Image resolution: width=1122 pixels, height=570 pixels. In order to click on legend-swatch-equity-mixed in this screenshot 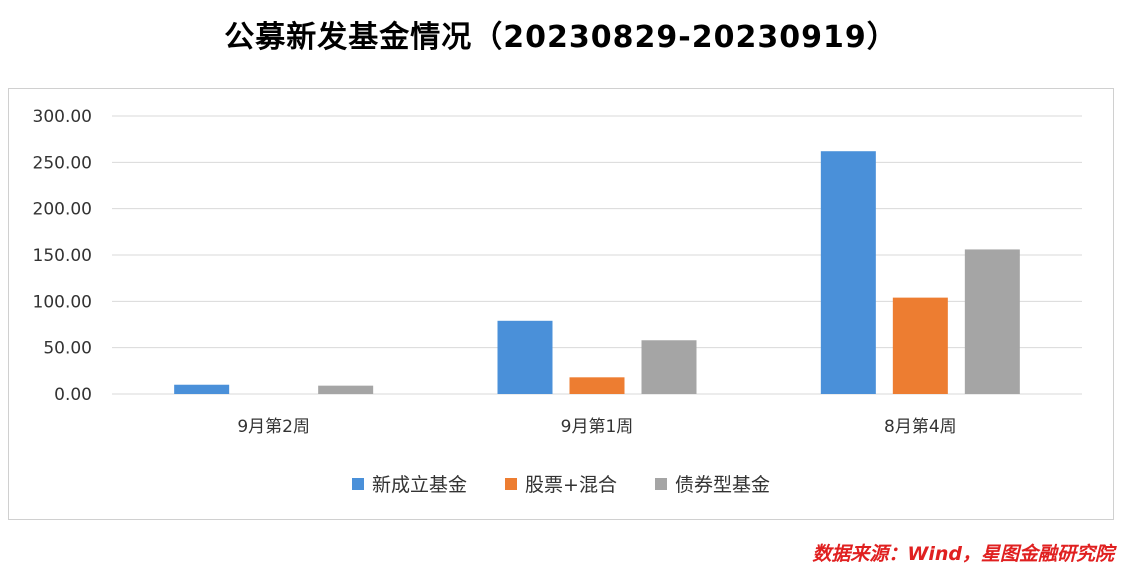, I will do `click(511, 483)`.